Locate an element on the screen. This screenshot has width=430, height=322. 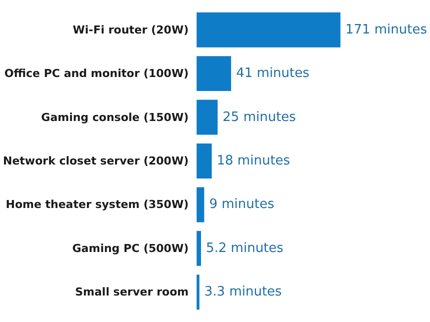
y-tick-label: Network closet server (200W) is located at coordinates (96, 161).